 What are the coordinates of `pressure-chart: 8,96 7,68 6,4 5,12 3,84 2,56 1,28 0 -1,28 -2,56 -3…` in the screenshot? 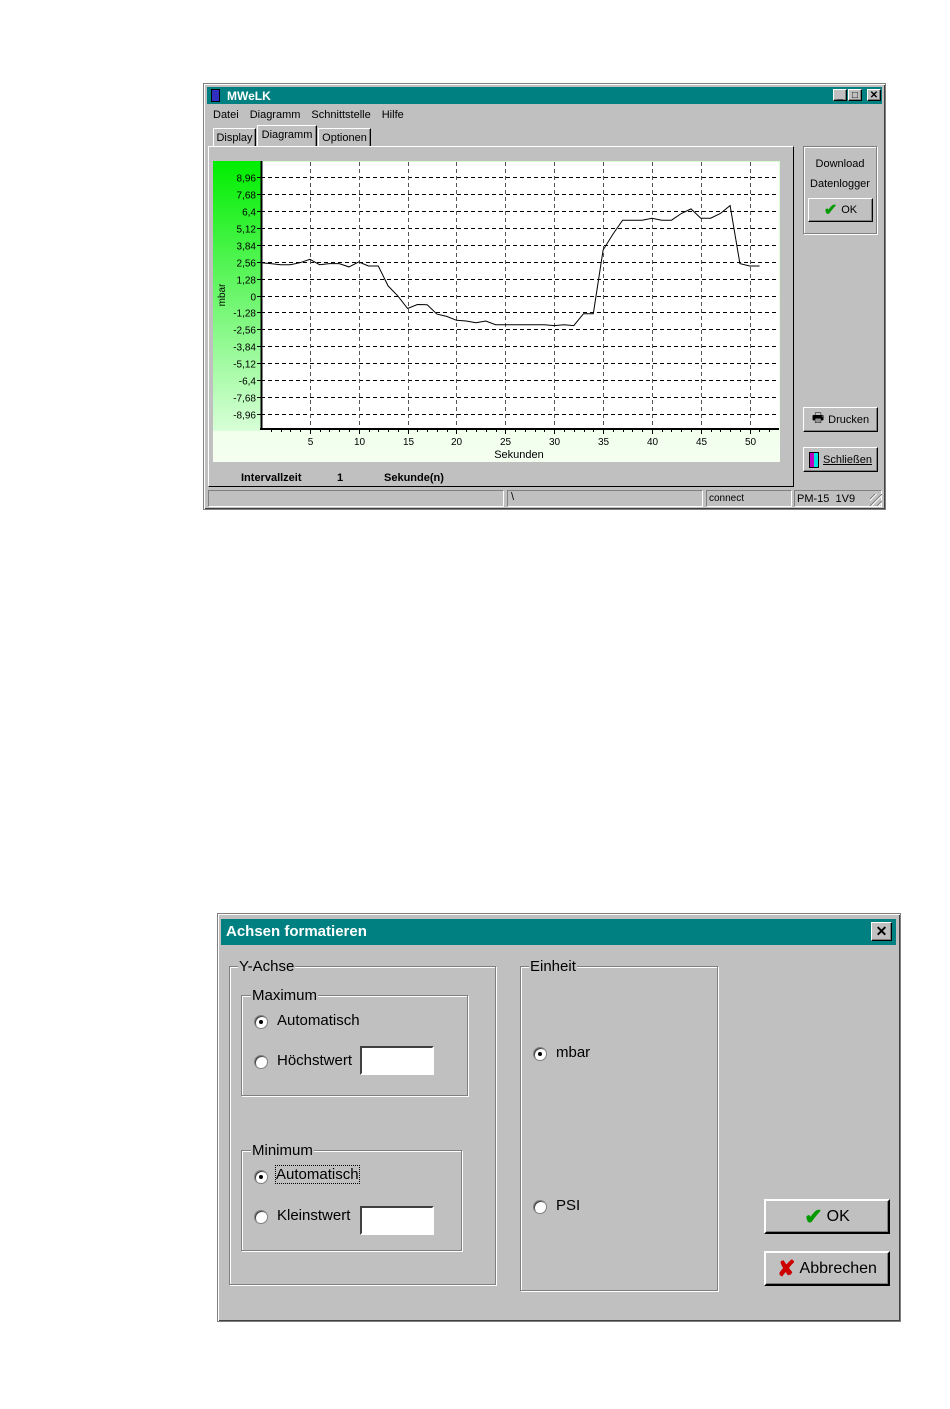 It's located at (496, 311).